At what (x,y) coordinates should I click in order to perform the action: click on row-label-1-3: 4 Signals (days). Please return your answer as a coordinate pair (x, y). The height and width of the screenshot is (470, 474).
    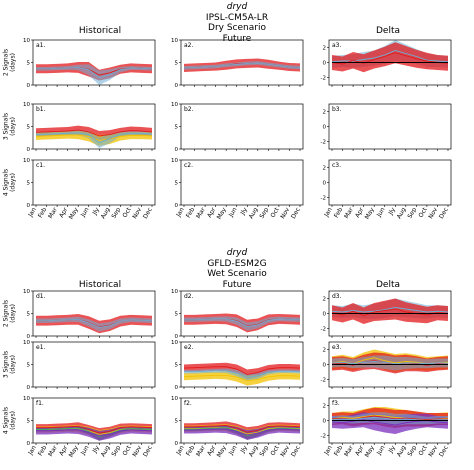
    Looking at the image, I should click on (10, 182).